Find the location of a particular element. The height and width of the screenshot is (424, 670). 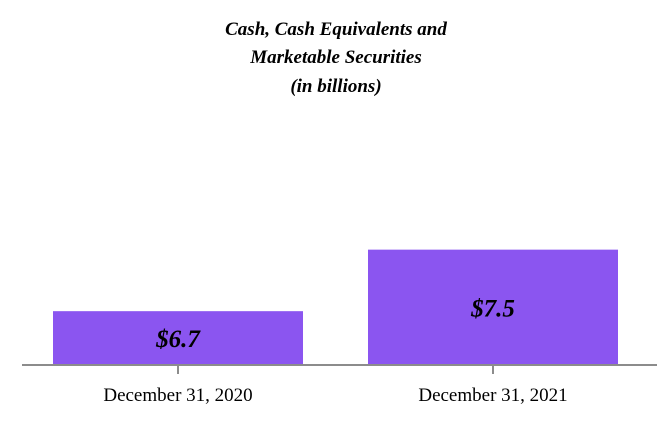

bar-value-label-1: $6.7 is located at coordinates (178, 339).